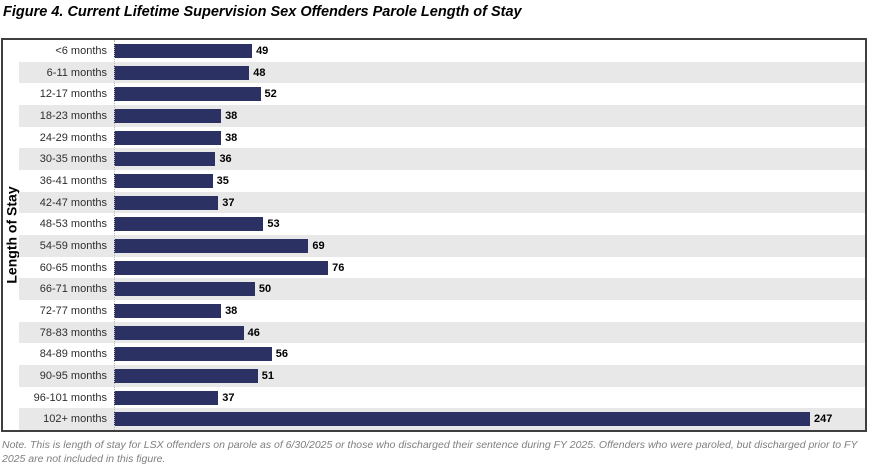  Describe the element at coordinates (442, 224) in the screenshot. I see `chart-row: 48-53 months 53` at that location.